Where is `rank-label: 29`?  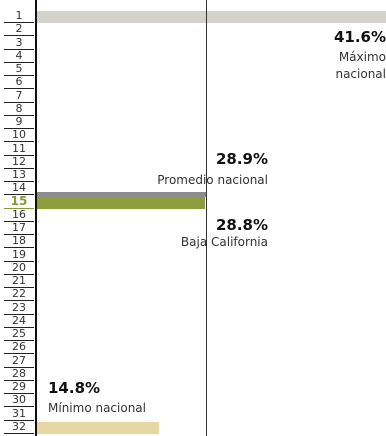
rank-label: 29 is located at coordinates (19, 387).